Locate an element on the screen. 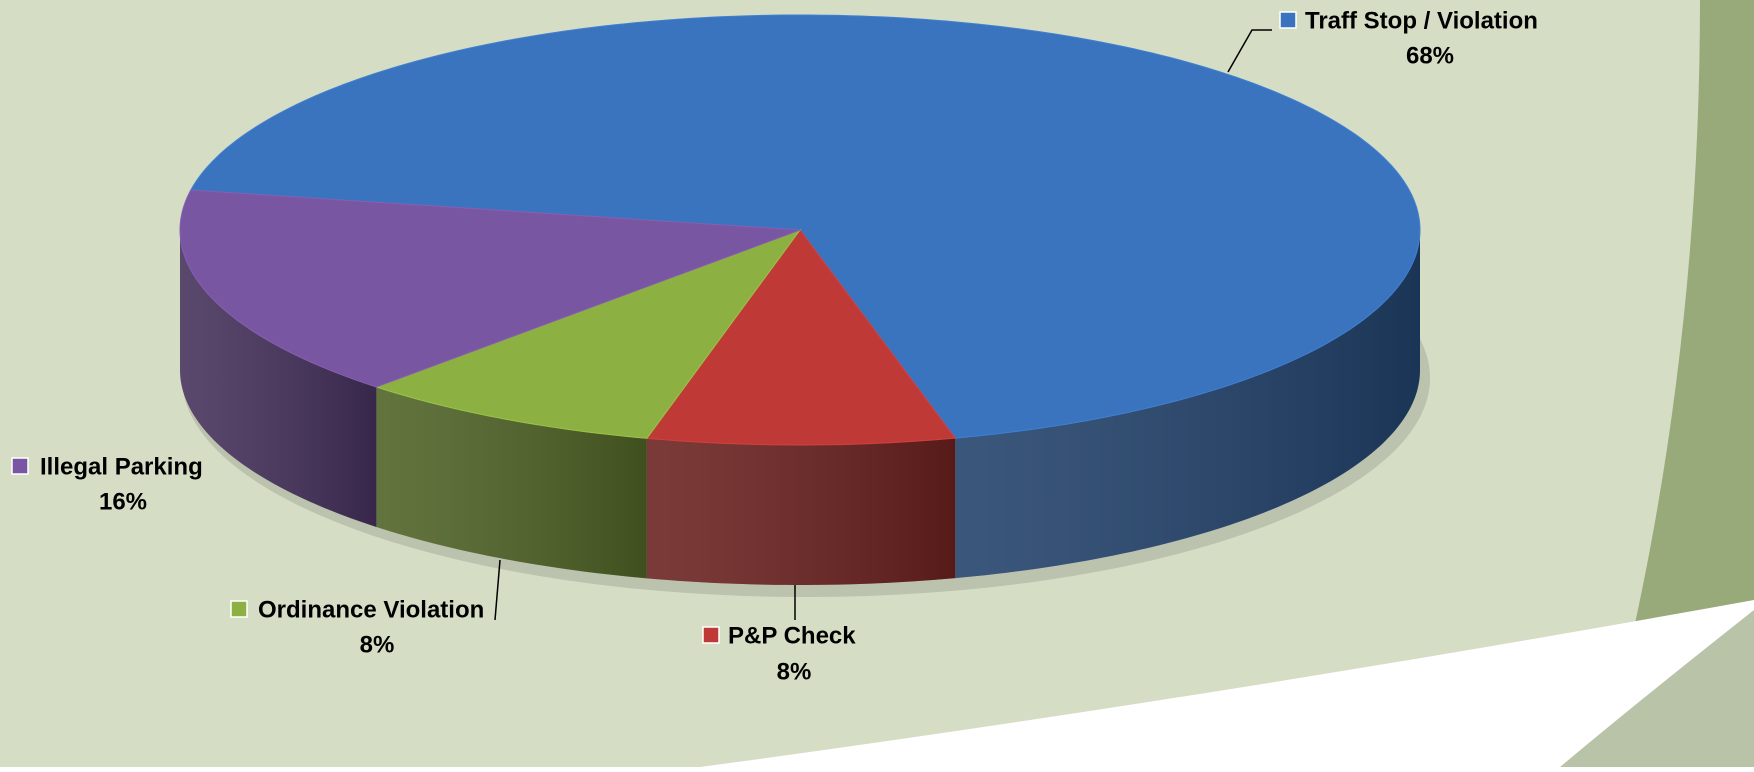 The width and height of the screenshot is (1754, 772). category-label: P&P Check is located at coordinates (792, 635).